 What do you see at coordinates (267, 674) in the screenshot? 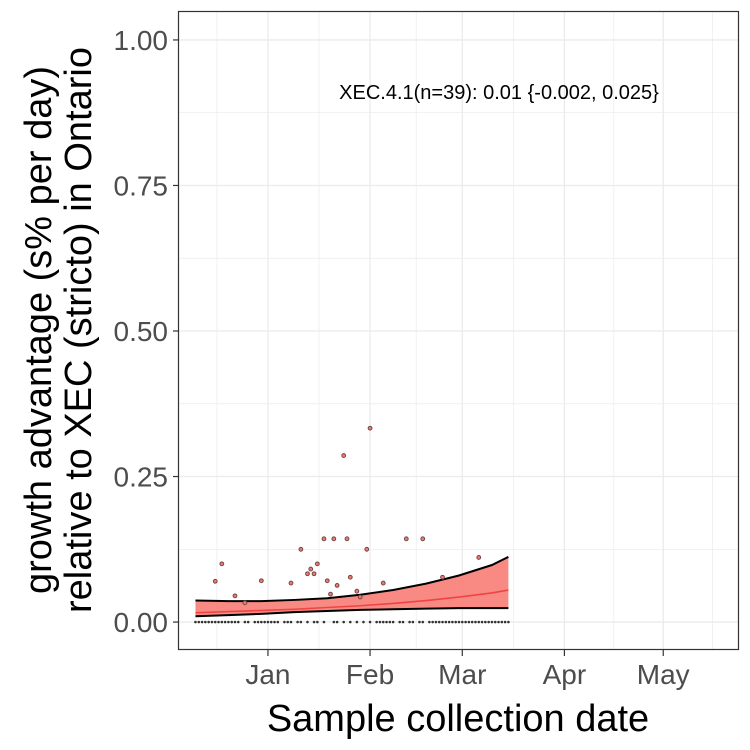
I see `x-tick-label: Jan` at bounding box center [267, 674].